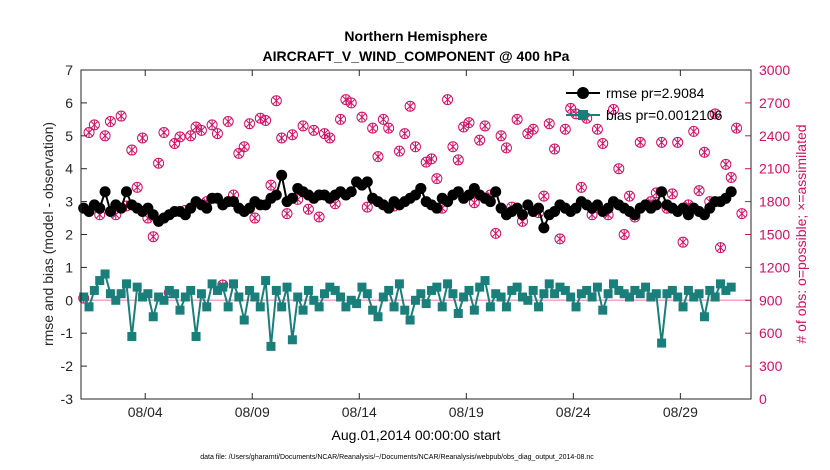  What do you see at coordinates (774, 235) in the screenshot?
I see `y-tick-label-right: 1500` at bounding box center [774, 235].